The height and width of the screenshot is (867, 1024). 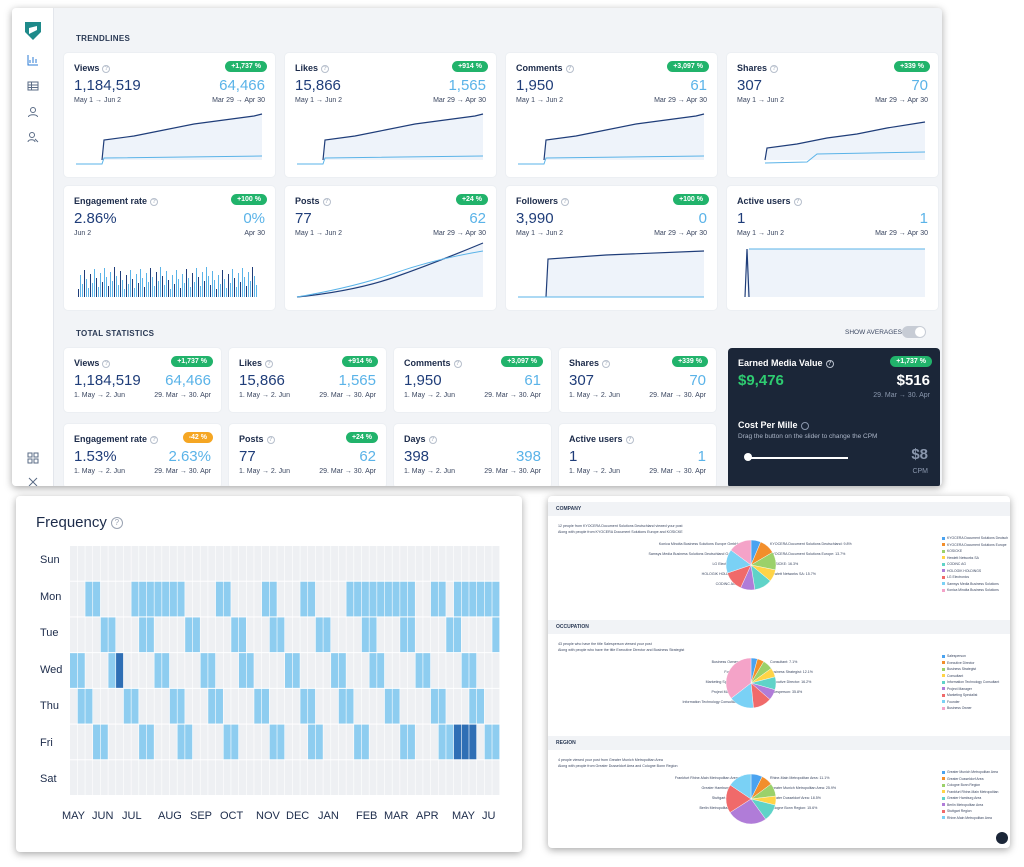 I want to click on month-label: OCT, so click(x=232, y=816).